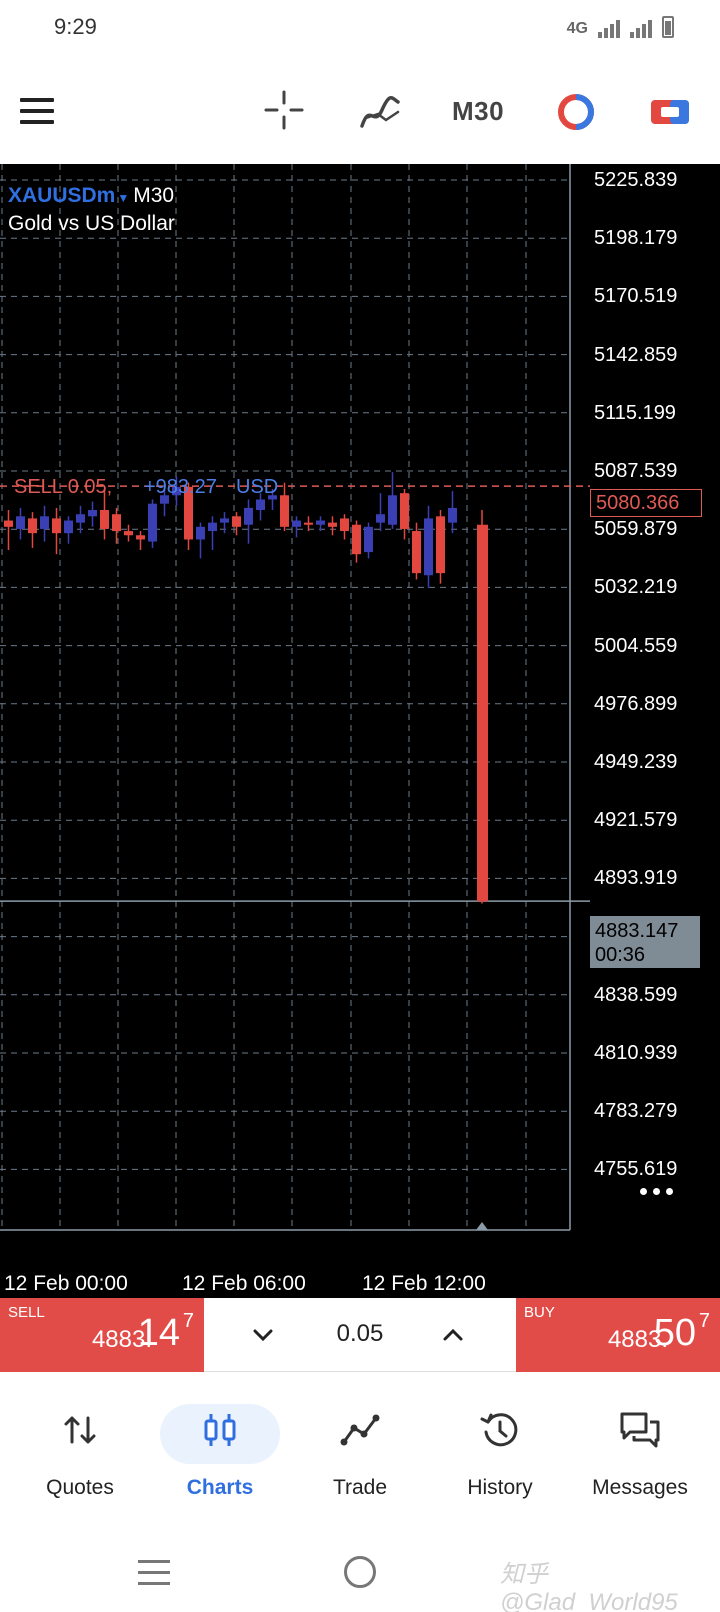 This screenshot has width=720, height=1612. What do you see at coordinates (670, 112) in the screenshot?
I see `one-click-trading-icon` at bounding box center [670, 112].